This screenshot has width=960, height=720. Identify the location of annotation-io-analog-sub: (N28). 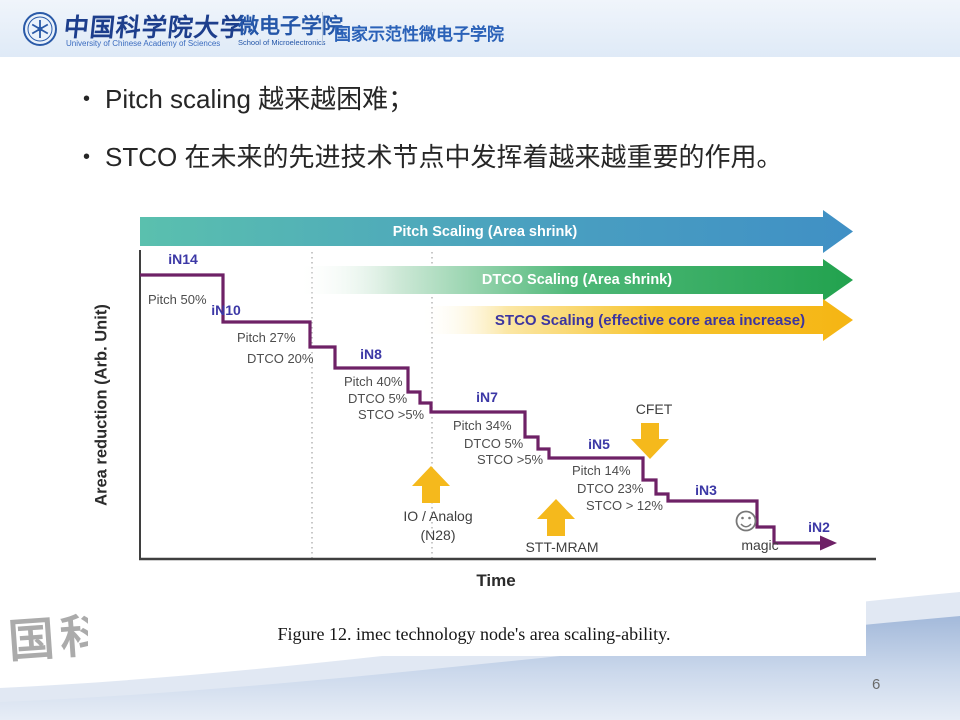
(438, 535).